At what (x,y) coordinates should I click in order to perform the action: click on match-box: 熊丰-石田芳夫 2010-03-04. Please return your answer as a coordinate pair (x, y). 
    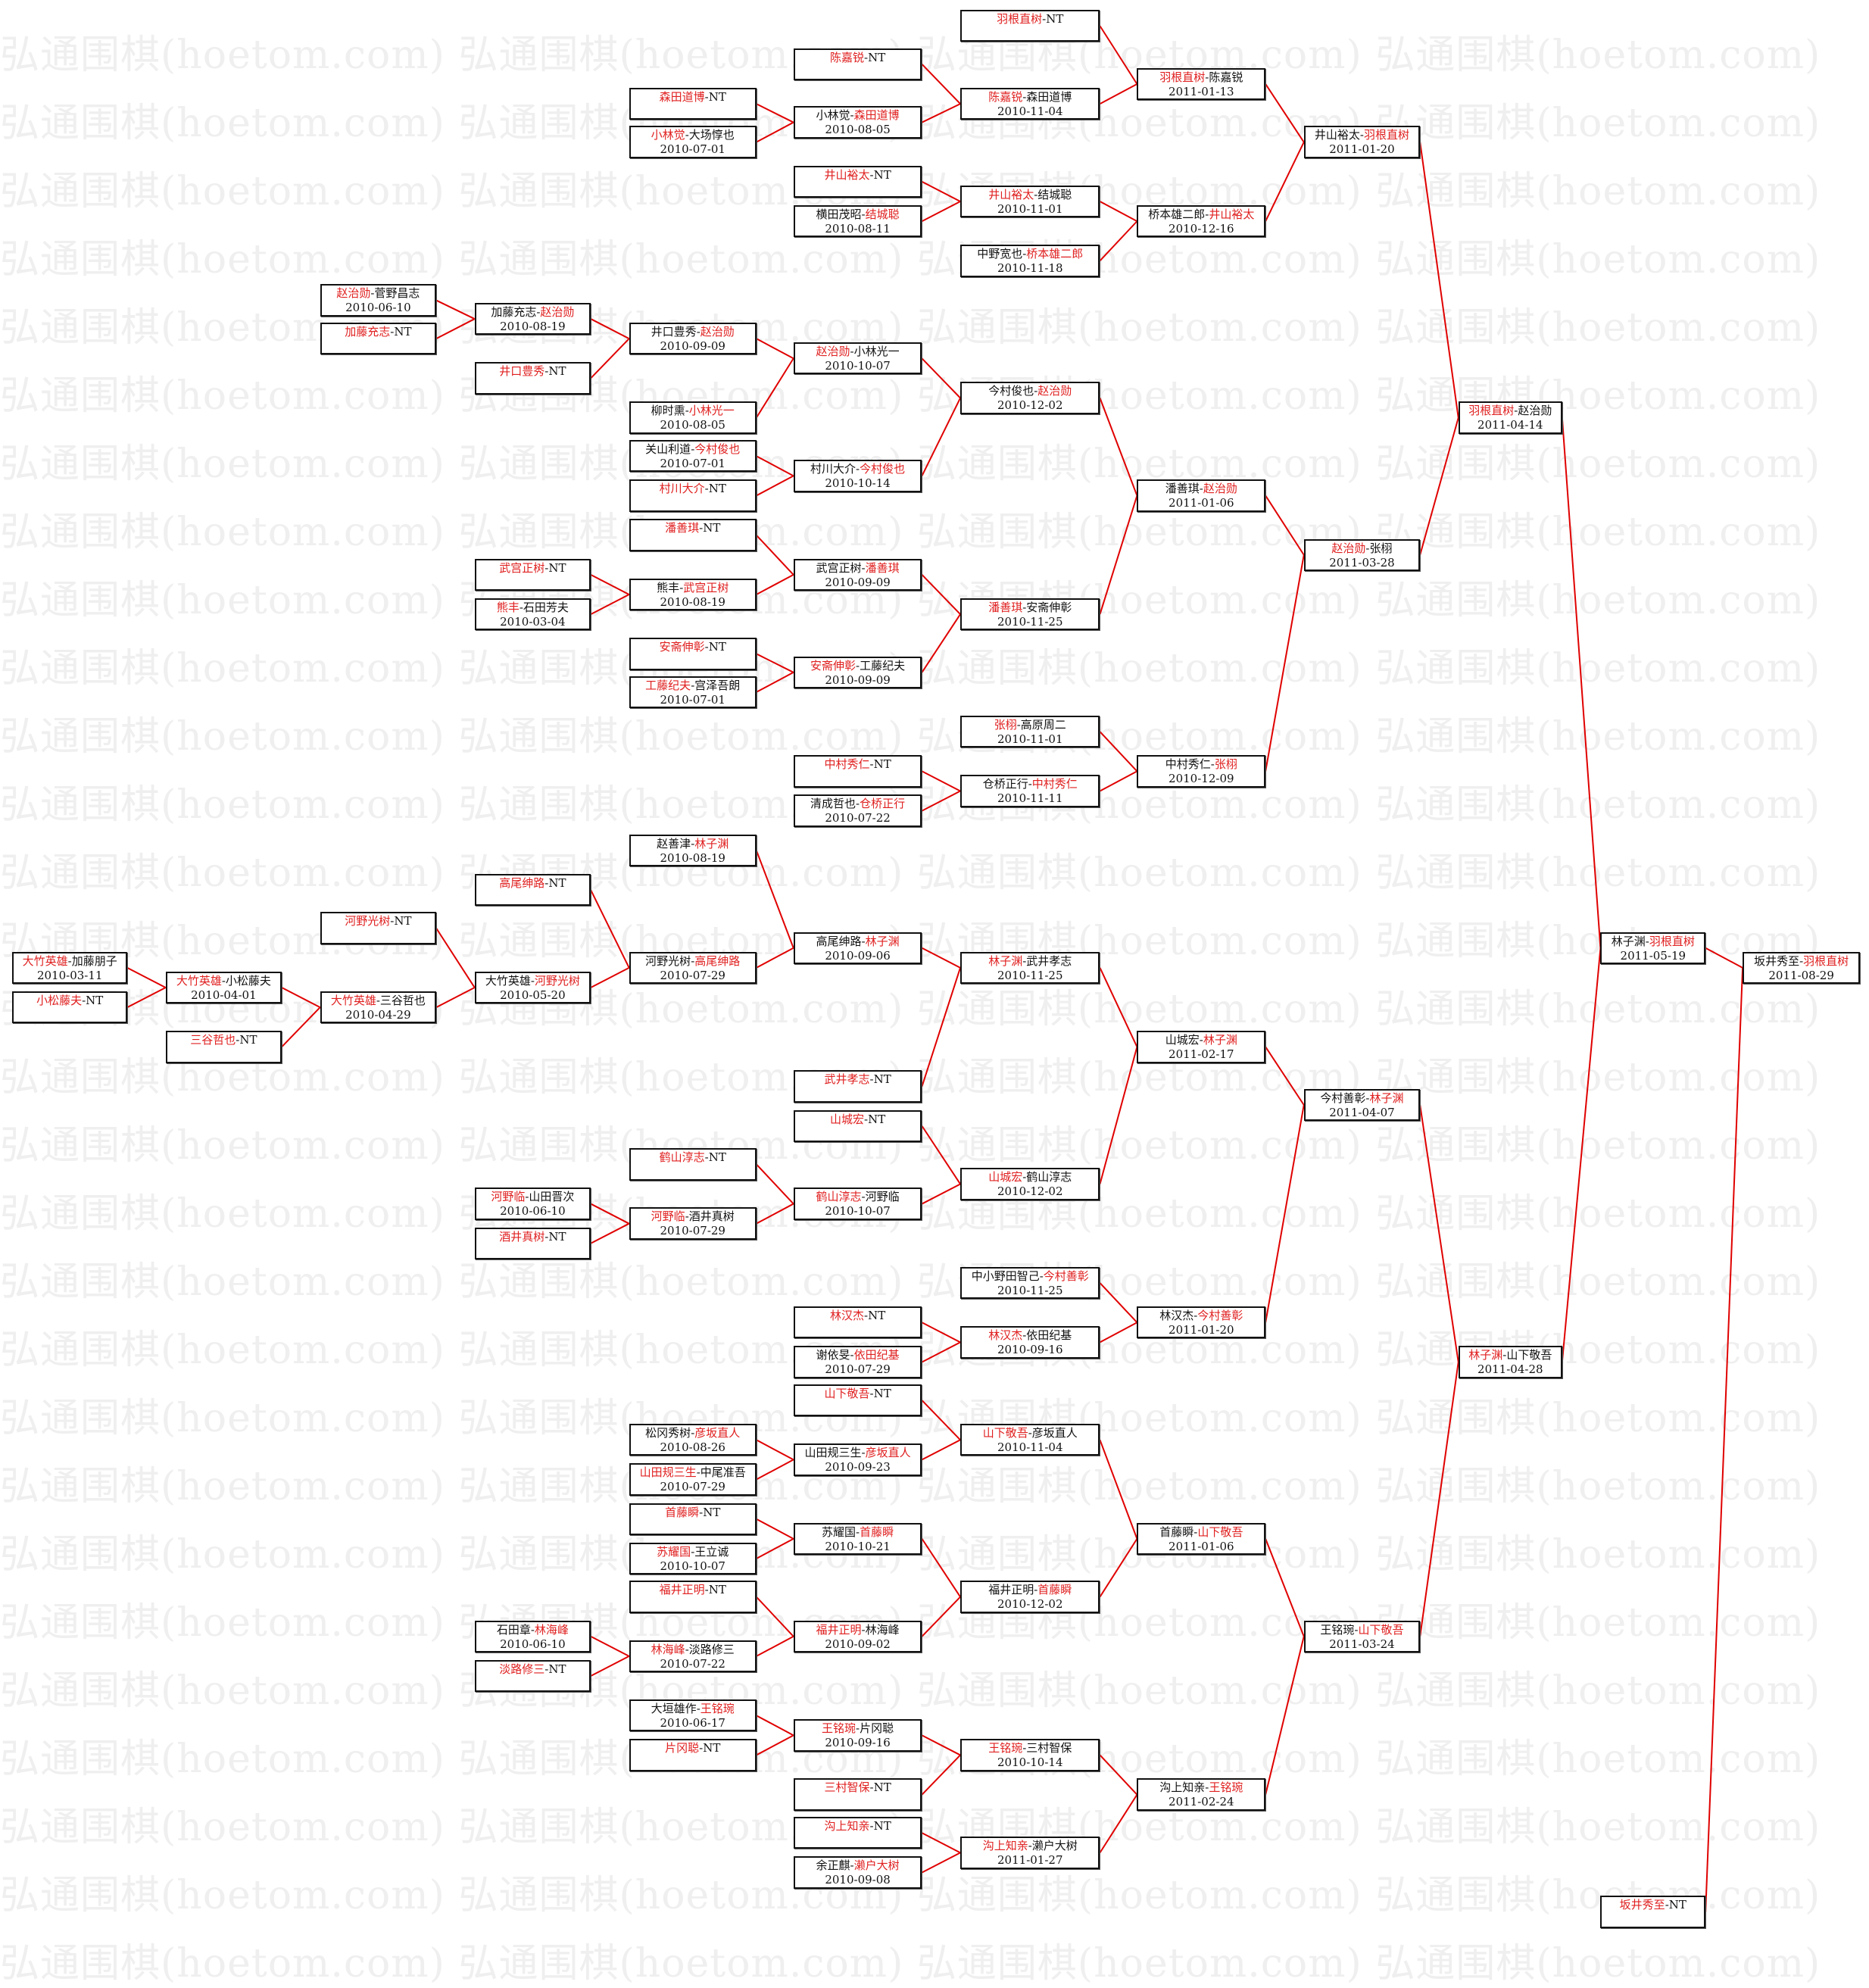
    Looking at the image, I should click on (532, 614).